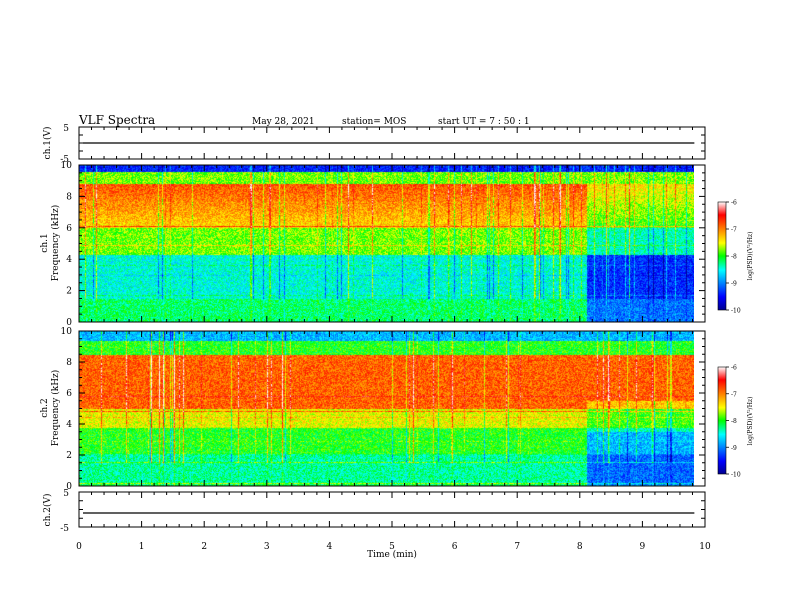 Image resolution: width=792 pixels, height=612 pixels. I want to click on time-tick-label: 2, so click(204, 547).